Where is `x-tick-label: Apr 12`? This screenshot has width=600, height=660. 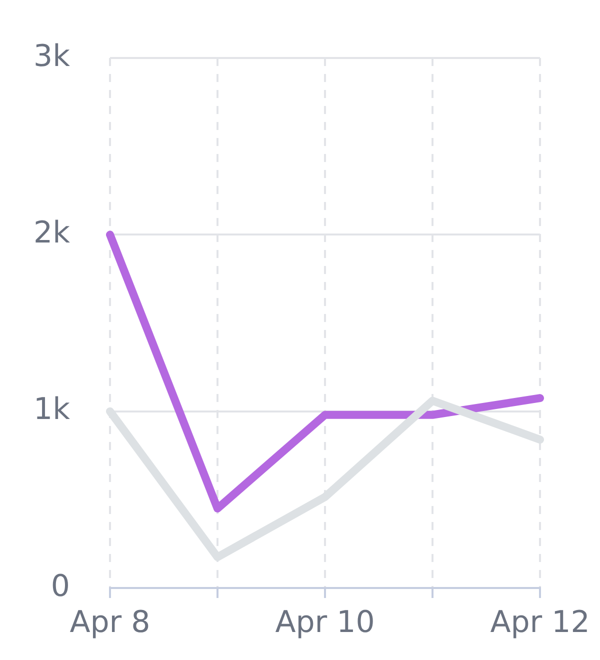 x-tick-label: Apr 12 is located at coordinates (540, 622).